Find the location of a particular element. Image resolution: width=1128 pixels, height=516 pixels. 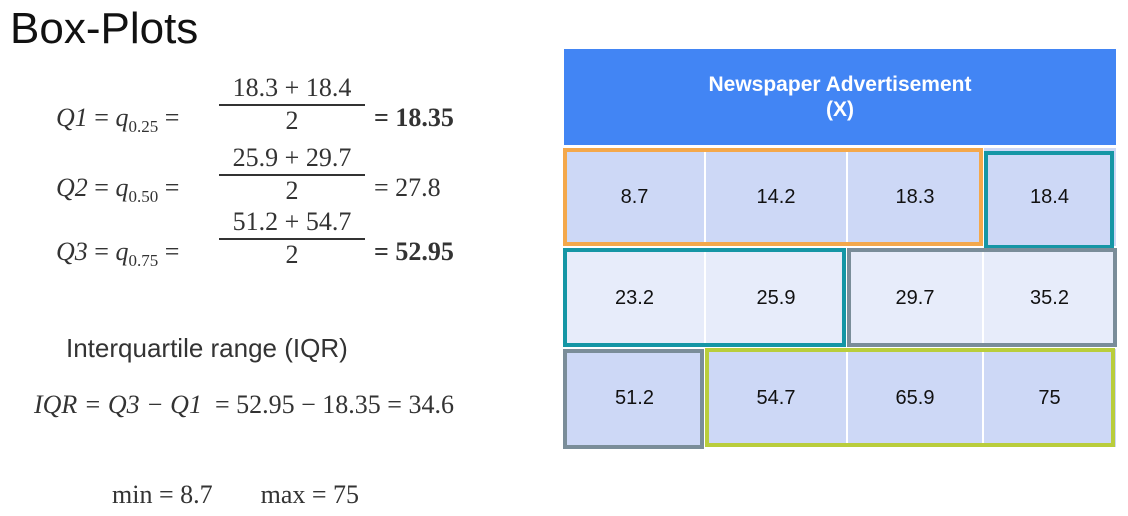

q3-q: q is located at coordinates (122, 251).